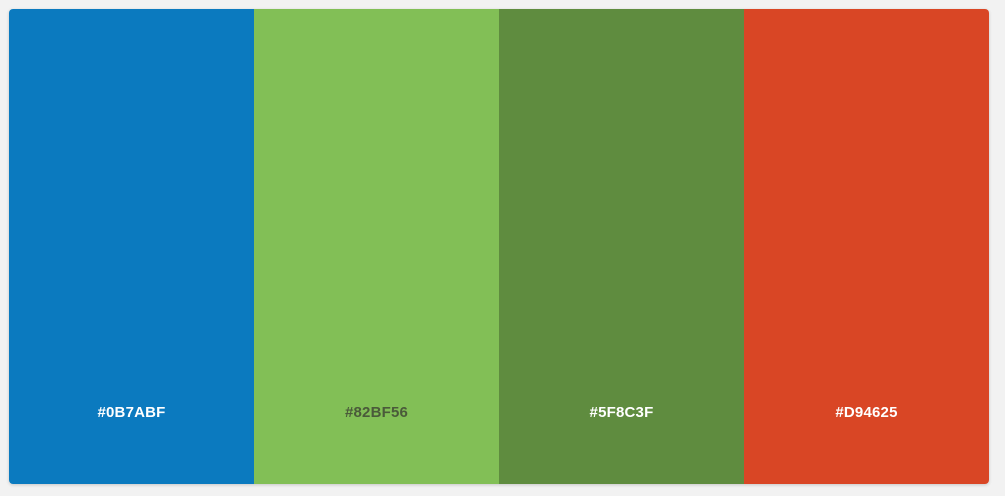 This screenshot has height=496, width=1005. Describe the element at coordinates (376, 412) in the screenshot. I see `swatch-hex-label: #82BF56` at that location.